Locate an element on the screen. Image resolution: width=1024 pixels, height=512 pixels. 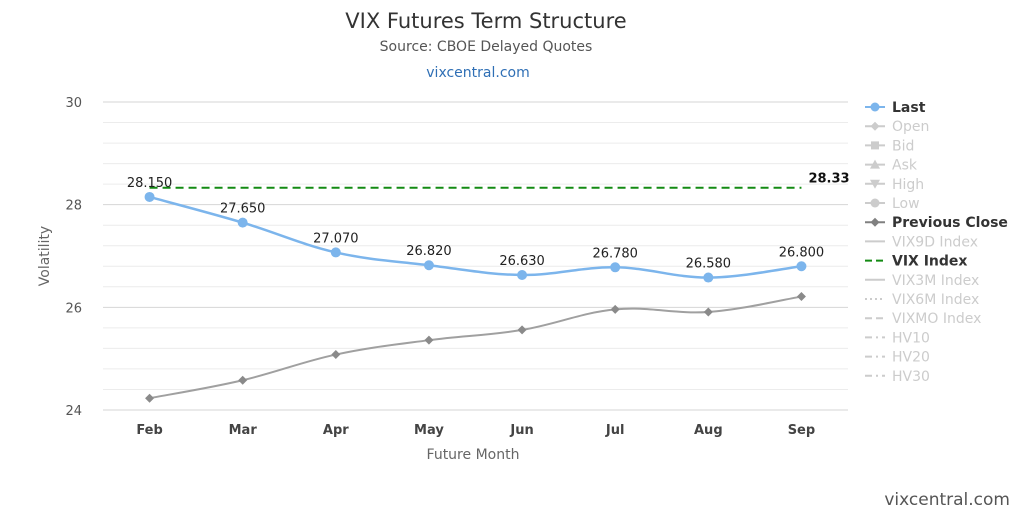
legend-item: High is located at coordinates (894, 185).